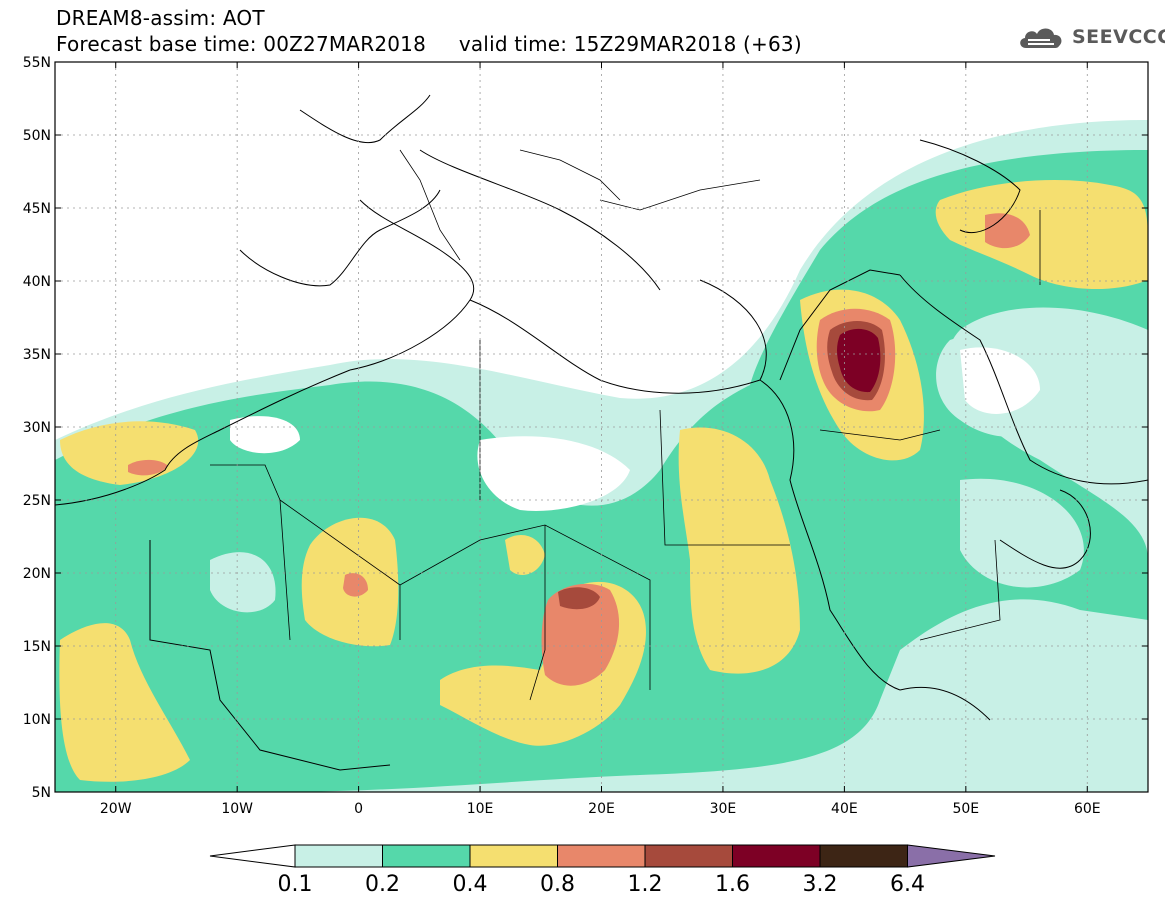  I want to click on colorbar-label: 6.4, so click(907, 884).